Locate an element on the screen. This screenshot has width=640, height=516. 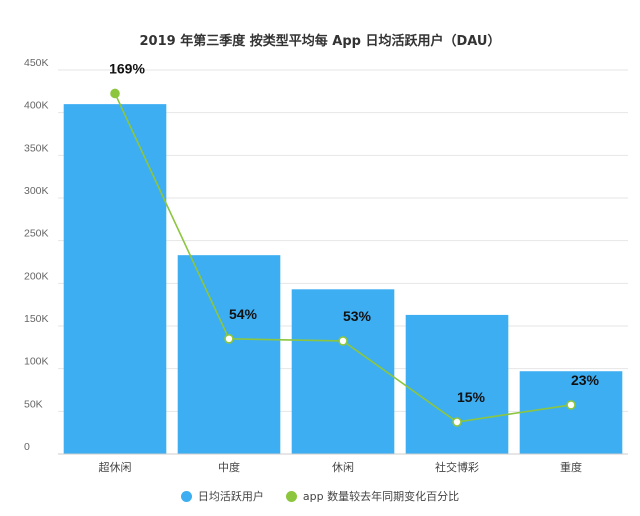
legend-item-dau: 日均活跃用户 is located at coordinates (222, 496).